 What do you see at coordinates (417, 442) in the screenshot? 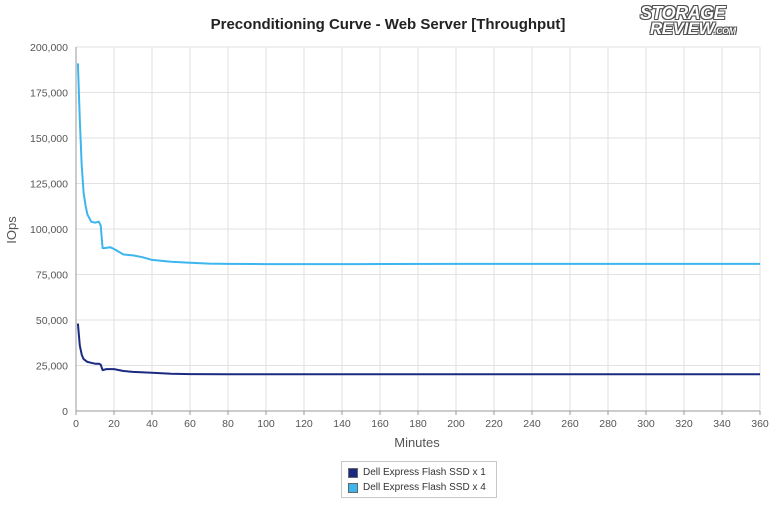
I see `x-axis-label: Minutes` at bounding box center [417, 442].